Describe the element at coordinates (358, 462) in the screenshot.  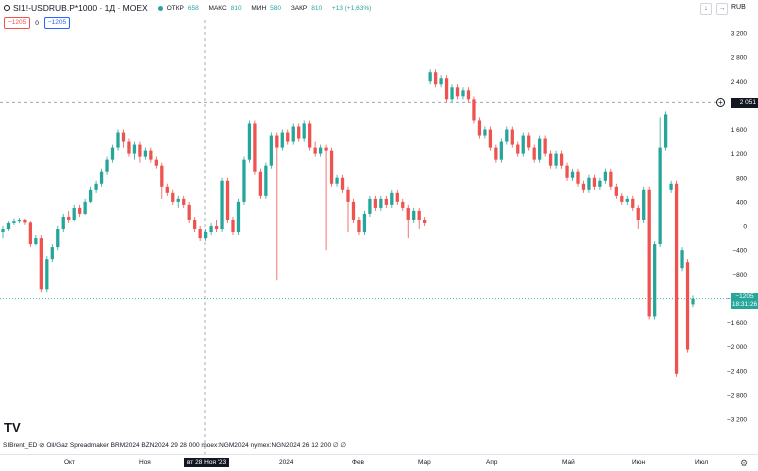
I see `time-label: Фев` at that location.